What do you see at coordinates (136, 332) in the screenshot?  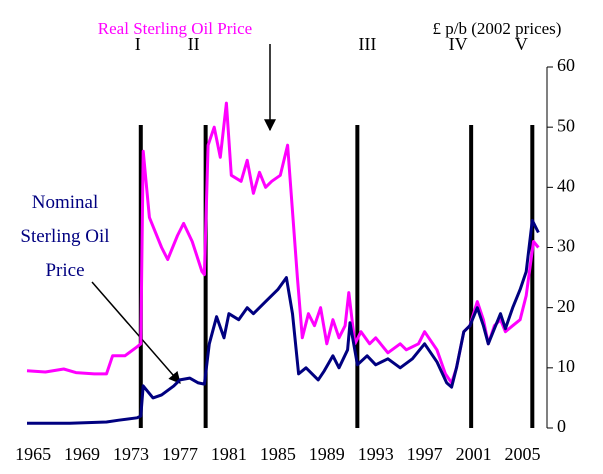 I see `nominal-arrow` at bounding box center [136, 332].